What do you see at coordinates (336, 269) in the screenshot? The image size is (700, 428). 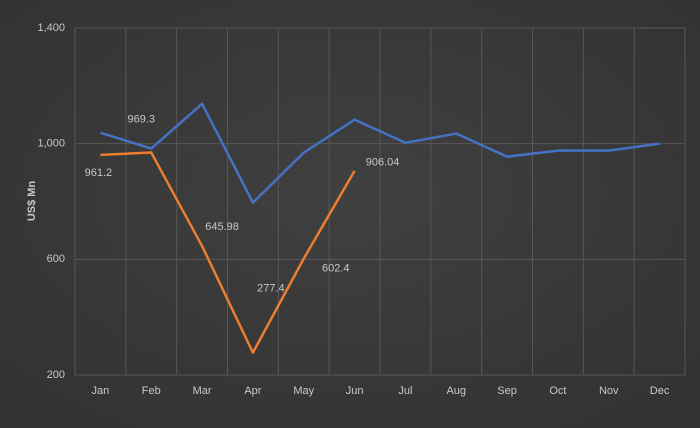 I see `data-label: 602.4` at bounding box center [336, 269].